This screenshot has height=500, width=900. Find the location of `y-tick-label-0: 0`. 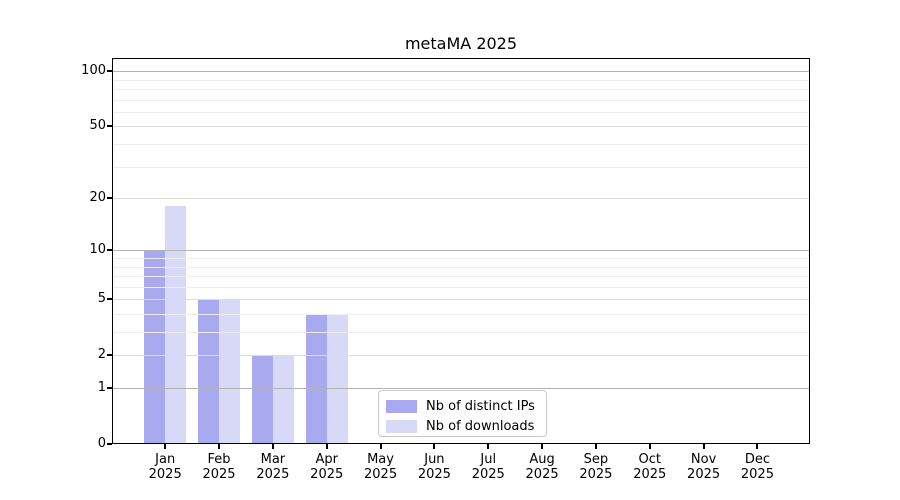

y-tick-label-0: 0 is located at coordinates (101, 443).